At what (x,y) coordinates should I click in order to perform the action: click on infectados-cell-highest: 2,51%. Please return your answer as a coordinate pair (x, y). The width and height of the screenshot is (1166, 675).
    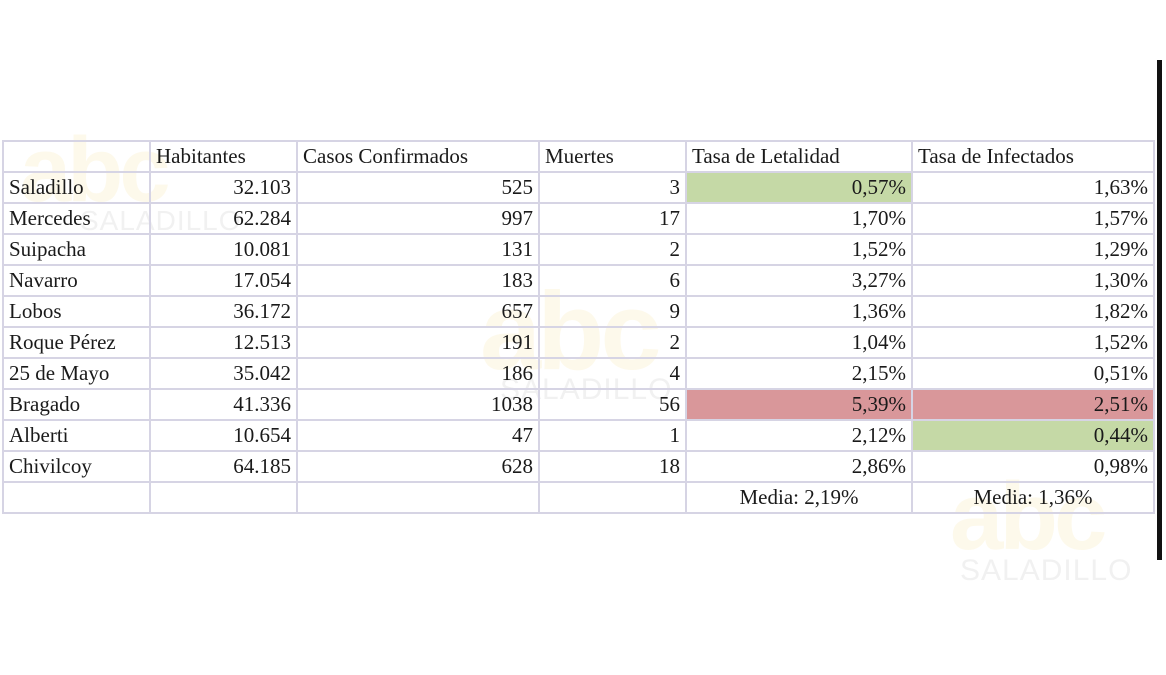
    Looking at the image, I should click on (1033, 404).